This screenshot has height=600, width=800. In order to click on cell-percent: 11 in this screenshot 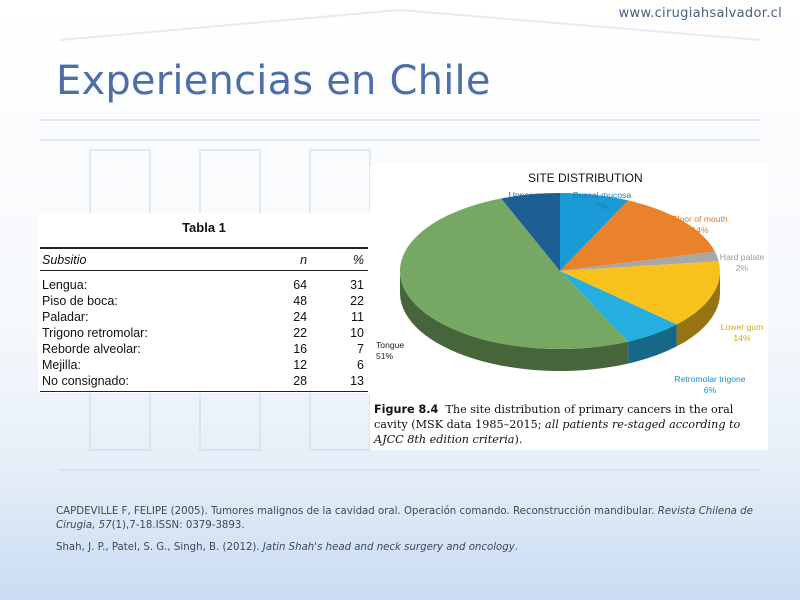, I will do `click(357, 317)`.